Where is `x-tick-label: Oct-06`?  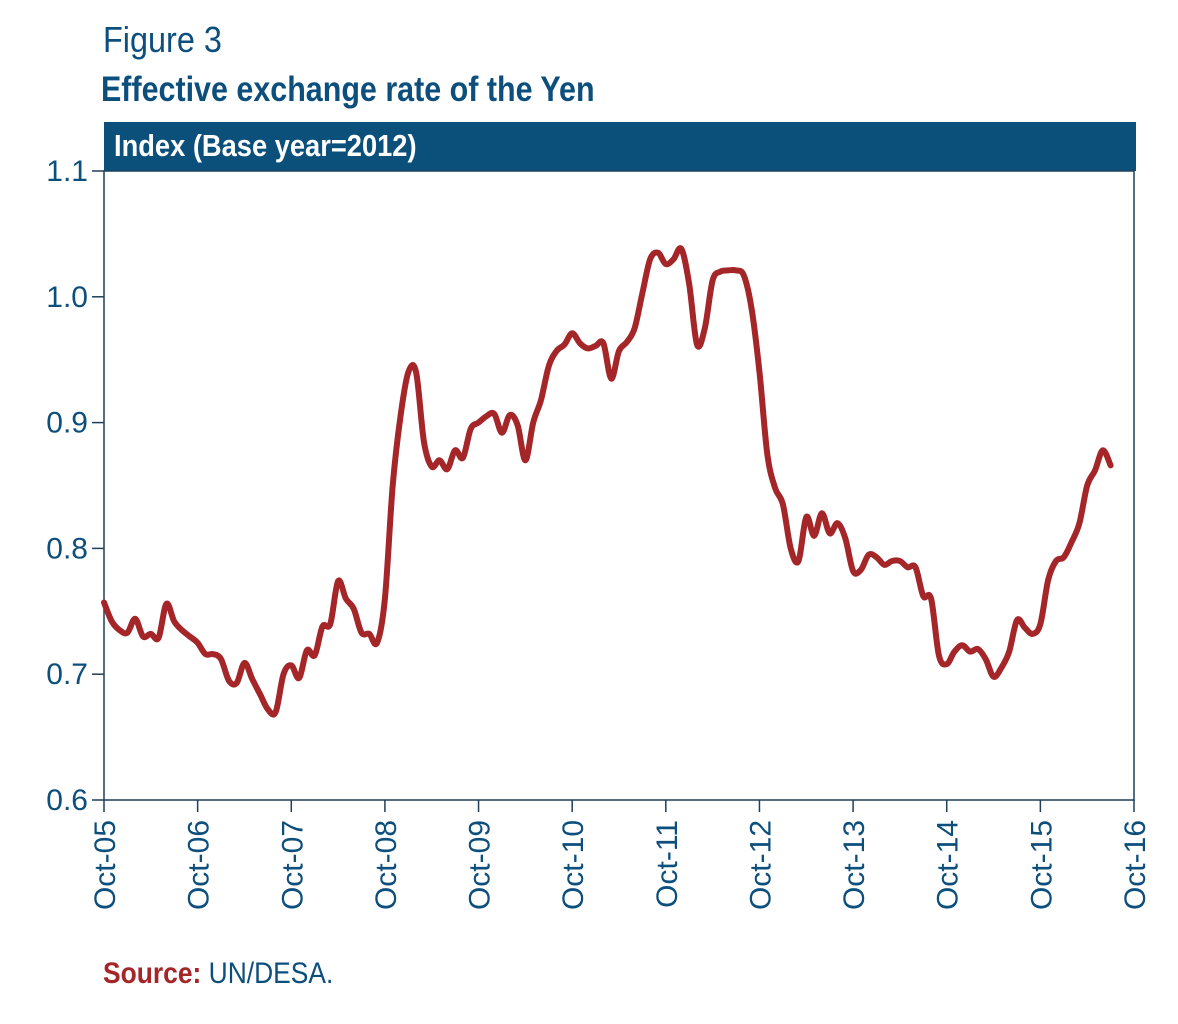
x-tick-label: Oct-06 is located at coordinates (199, 865).